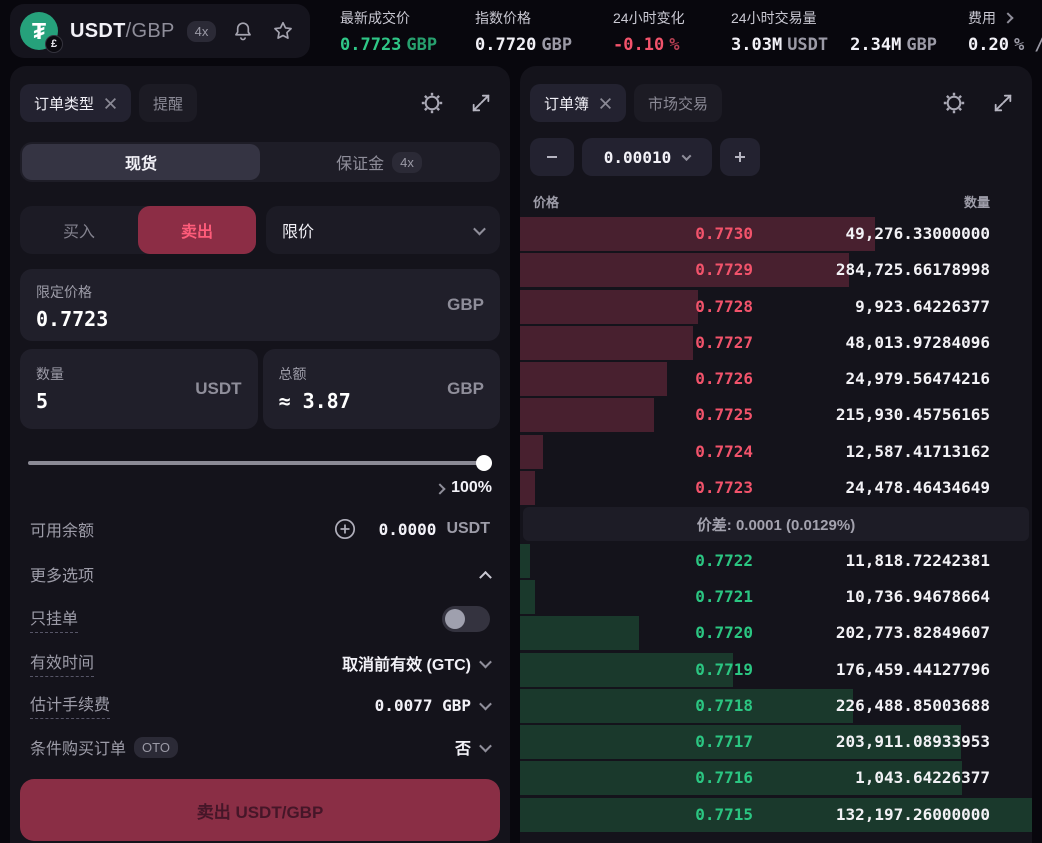 Image resolution: width=1042 pixels, height=843 pixels. I want to click on stat-fees: 费用 0.20% /, so click(1005, 32).